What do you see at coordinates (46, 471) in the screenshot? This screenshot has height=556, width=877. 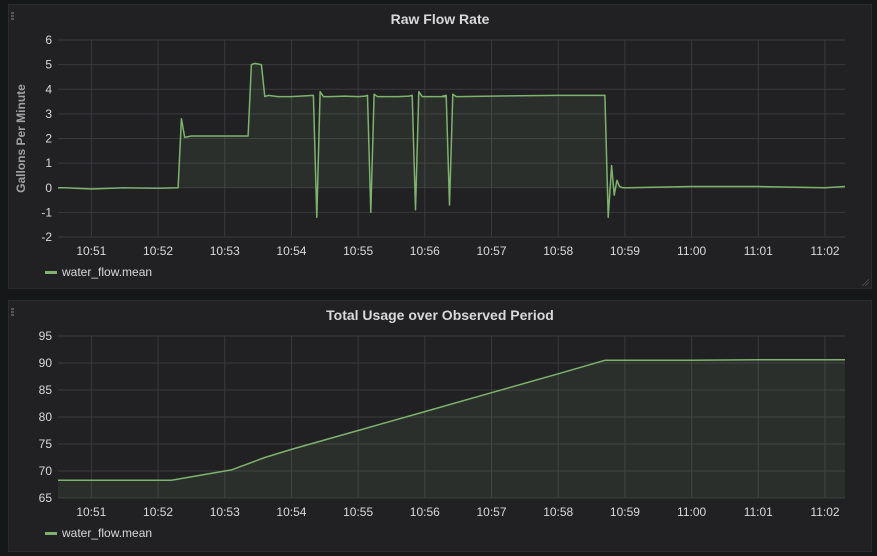 I see `y-tick-label: 70` at bounding box center [46, 471].